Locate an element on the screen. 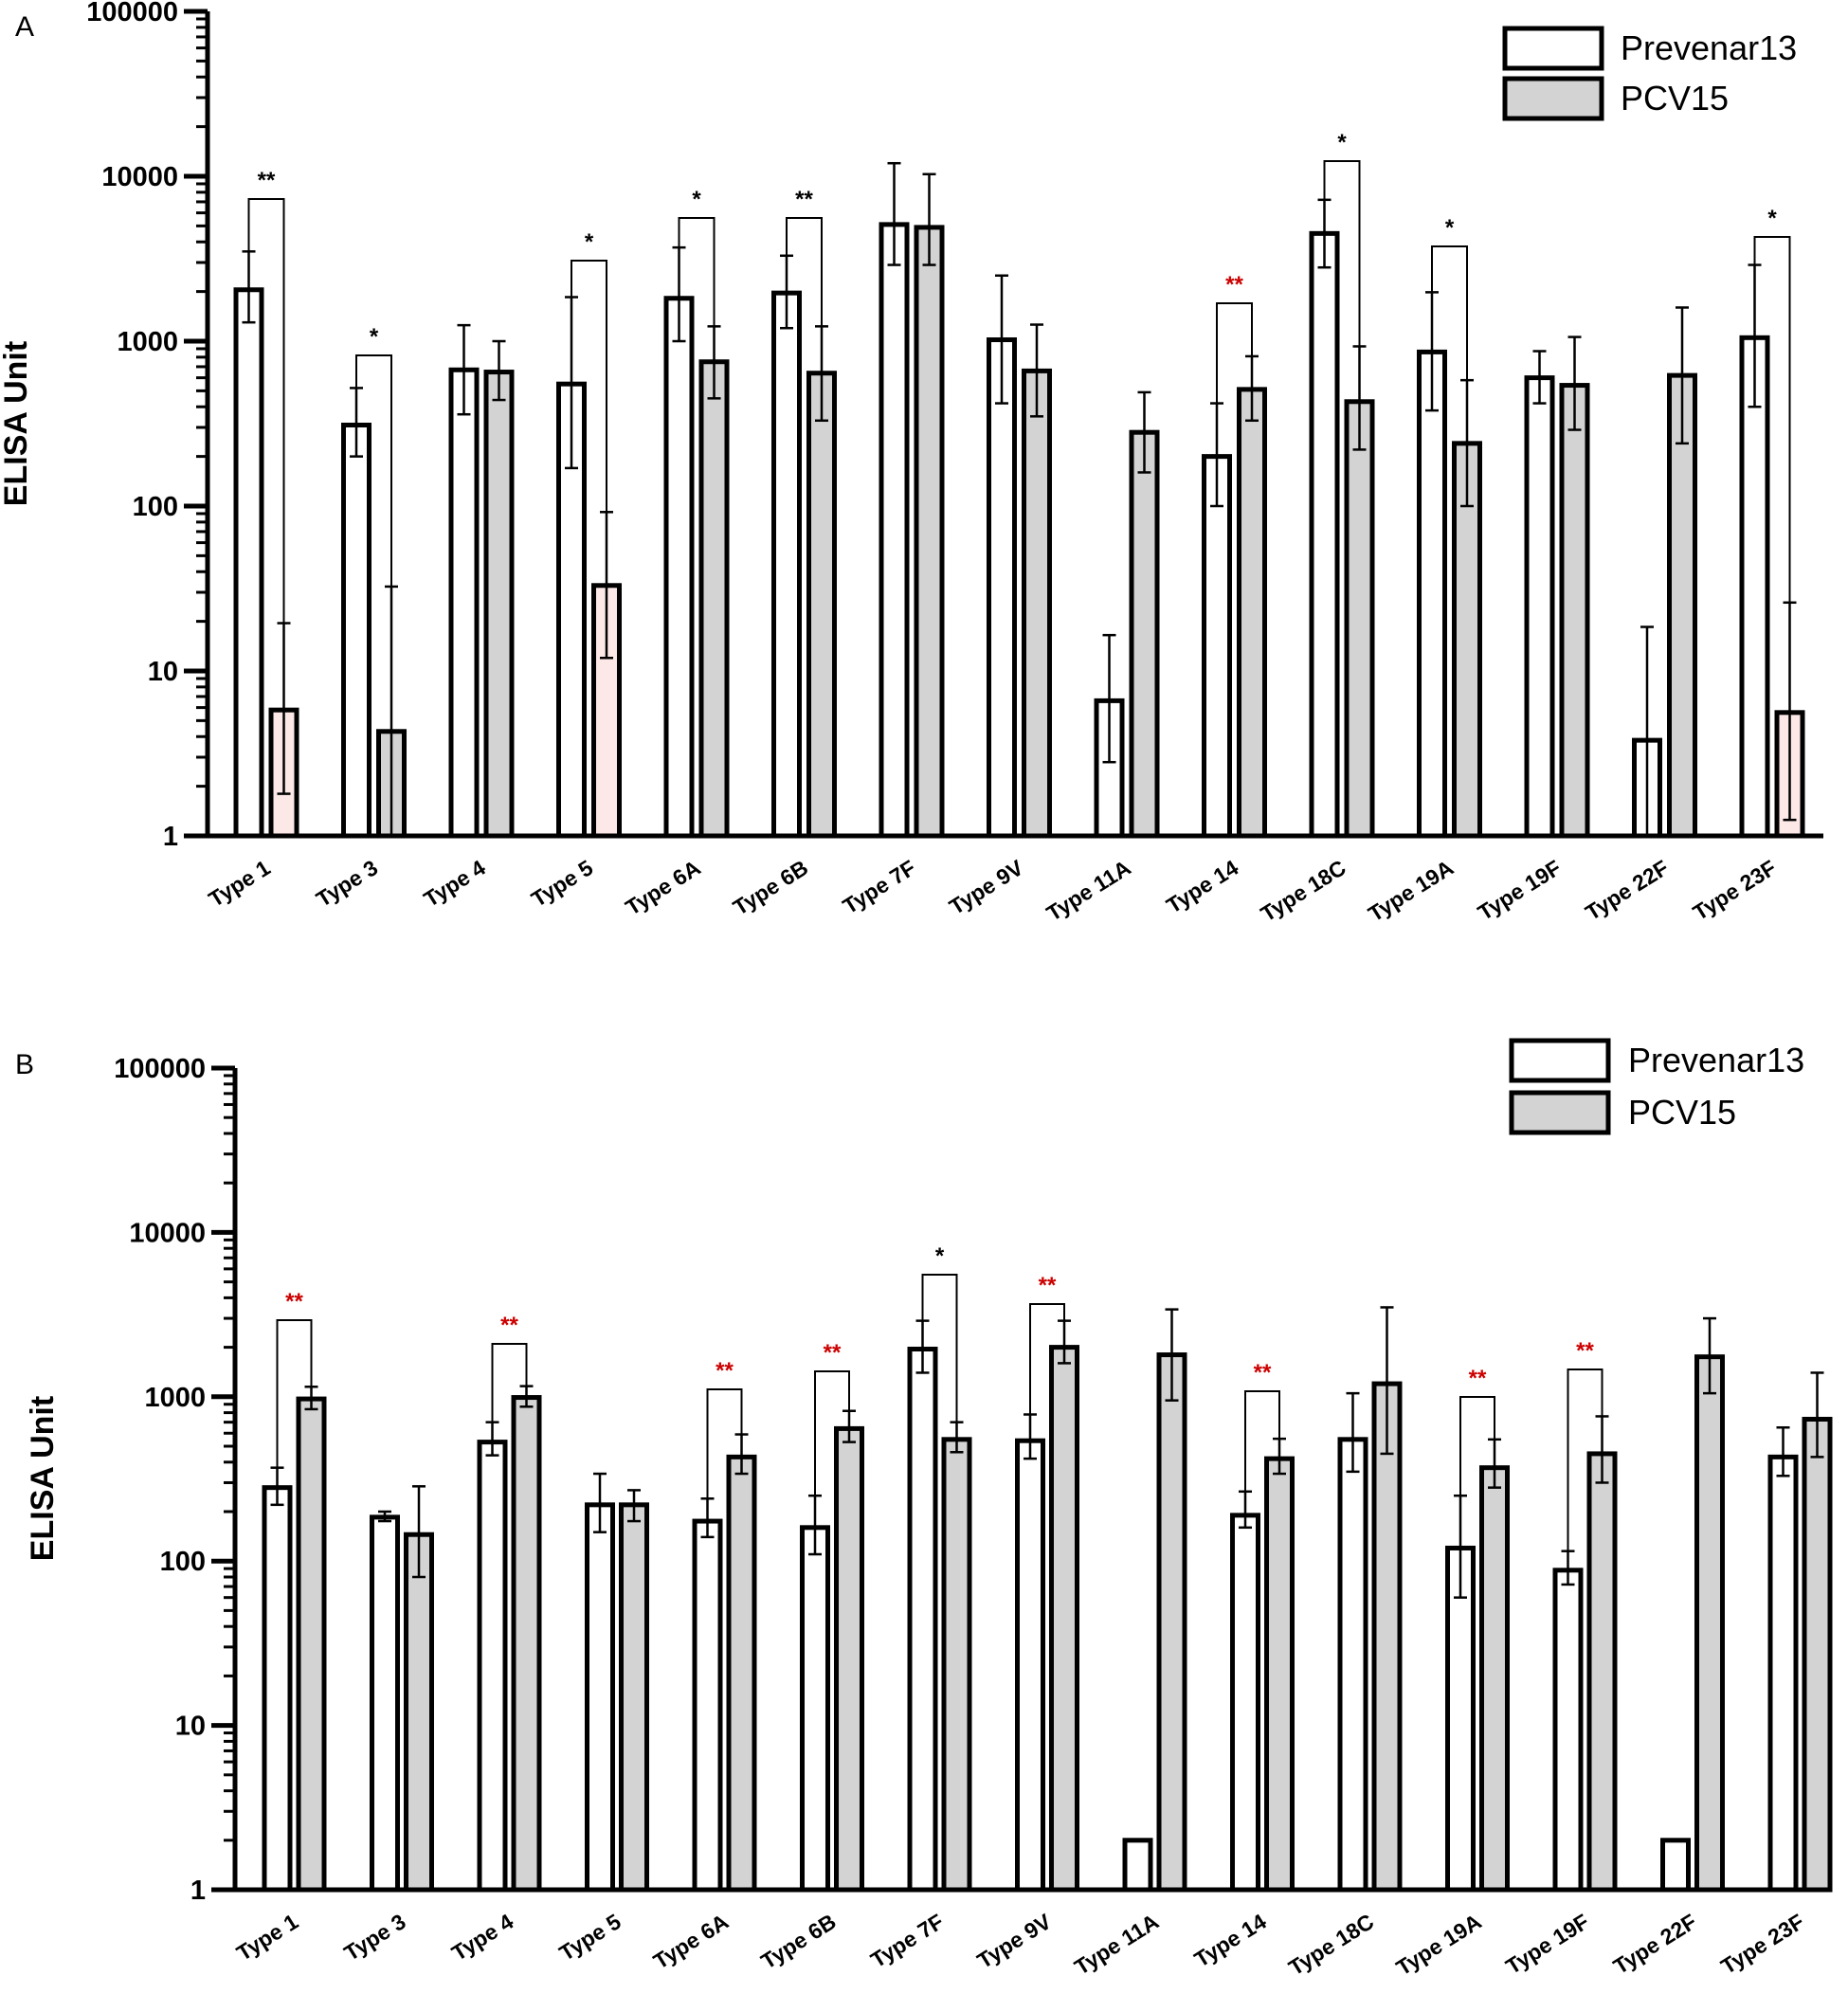 This screenshot has width=1848, height=2012. panel-label: A is located at coordinates (24, 27).